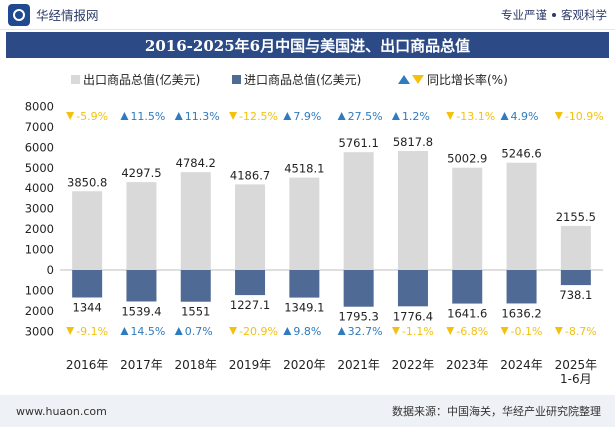  I want to click on export-growth-label: -13.1%, so click(475, 116).